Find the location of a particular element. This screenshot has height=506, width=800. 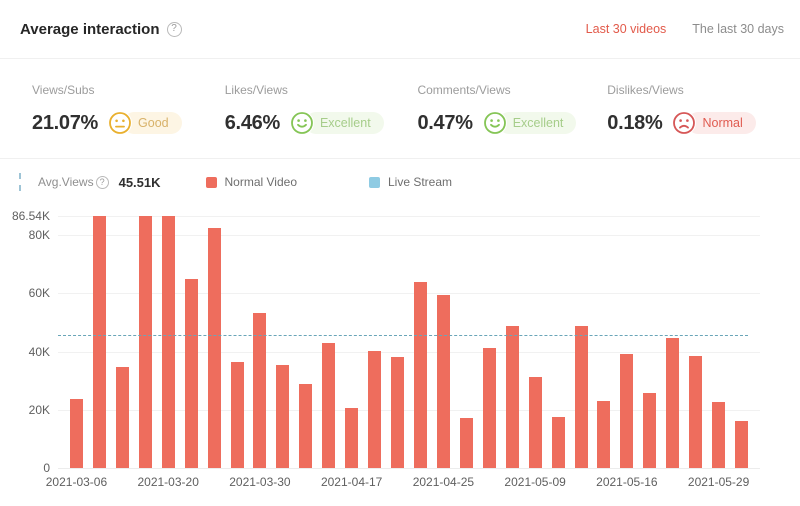

y-axis-label: 80K is located at coordinates (39, 235).